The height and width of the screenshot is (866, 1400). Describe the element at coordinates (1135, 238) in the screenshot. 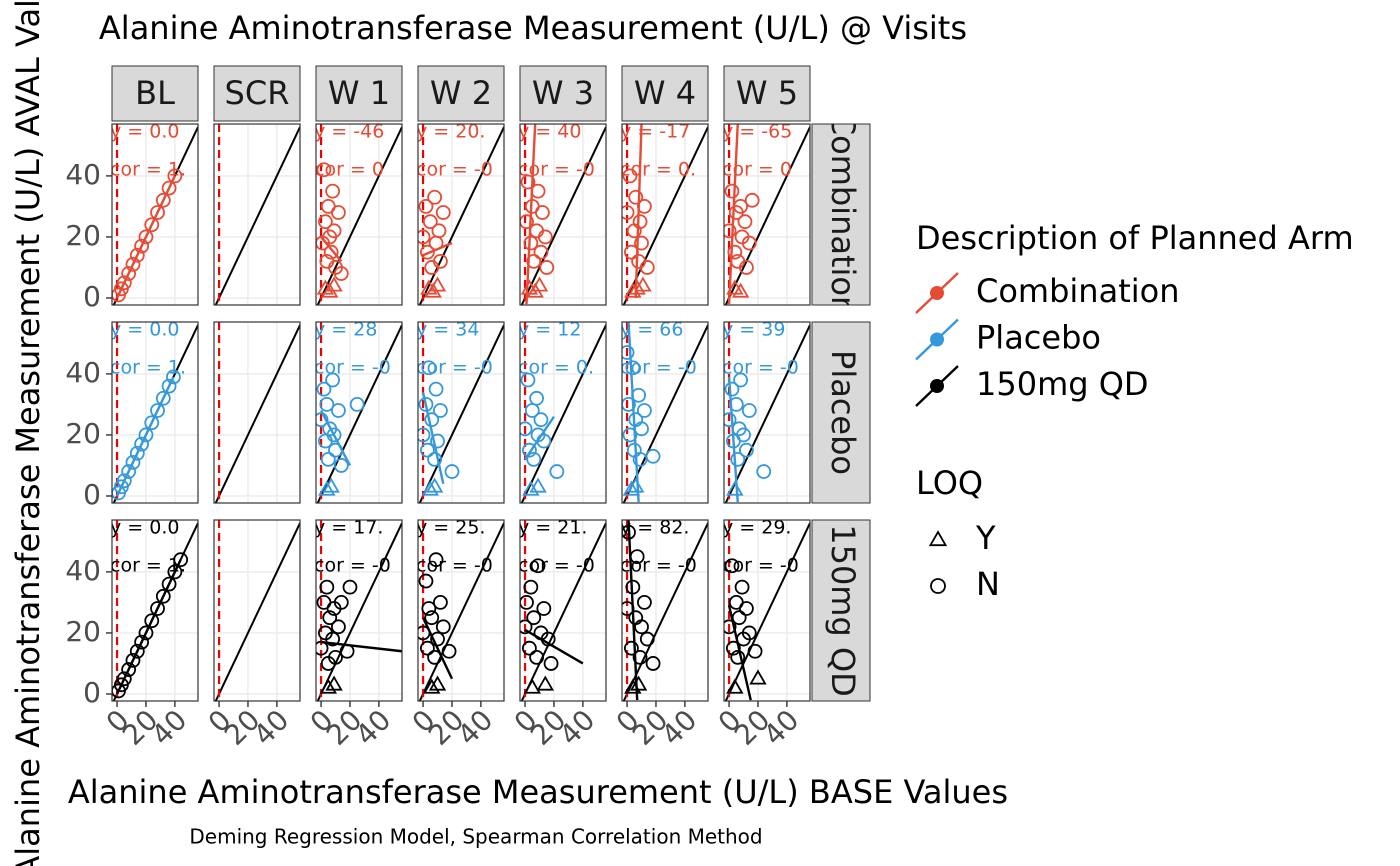

I see `legend-title: Description of Planned Arm` at that location.